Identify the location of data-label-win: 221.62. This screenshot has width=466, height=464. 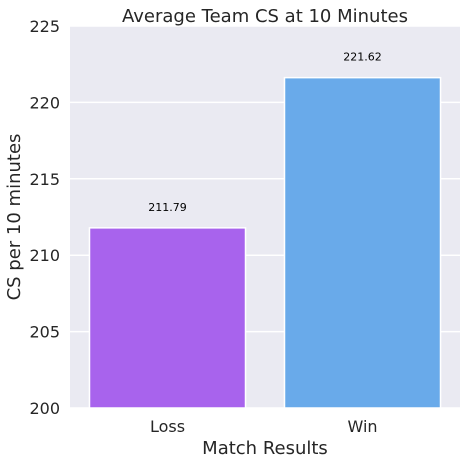
(362, 57).